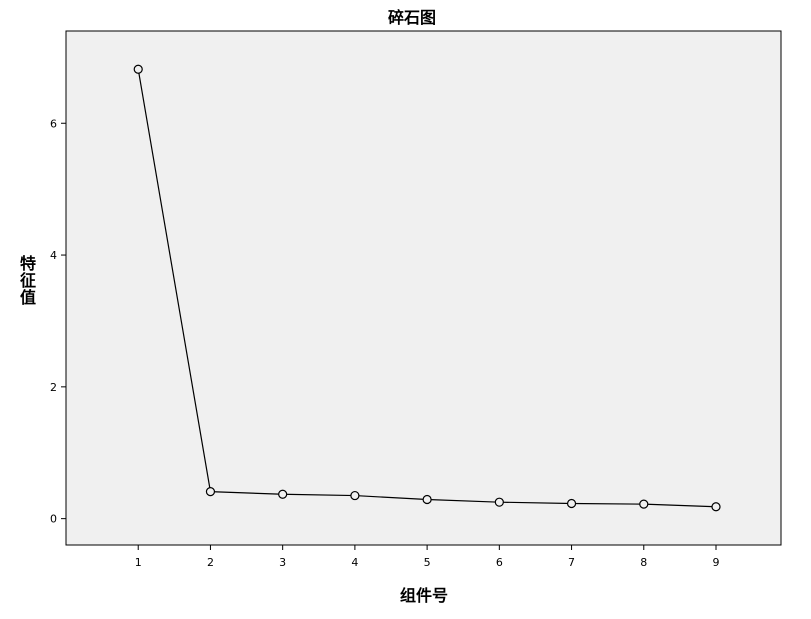 The height and width of the screenshot is (619, 811). Describe the element at coordinates (716, 562) in the screenshot. I see `x-tick-label: 9` at that location.